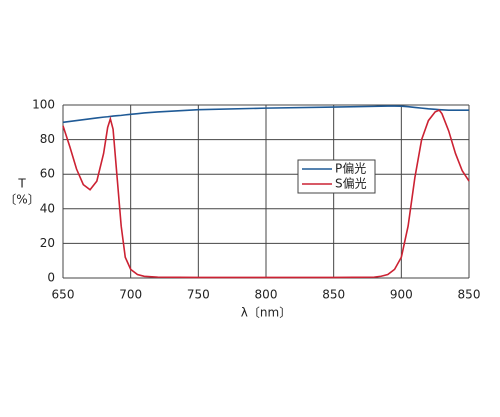  Describe the element at coordinates (47, 139) in the screenshot. I see `y-tick-label: 80` at that location.